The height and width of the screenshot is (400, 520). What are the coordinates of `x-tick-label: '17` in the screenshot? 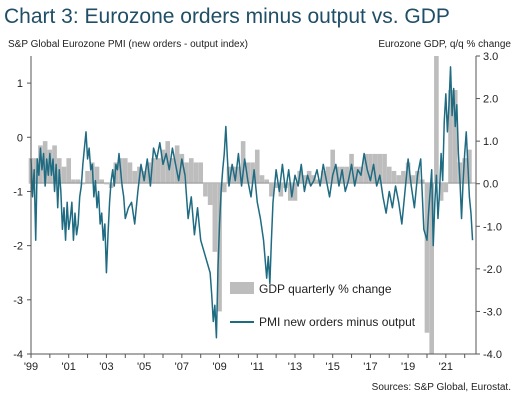 It's located at (370, 367).